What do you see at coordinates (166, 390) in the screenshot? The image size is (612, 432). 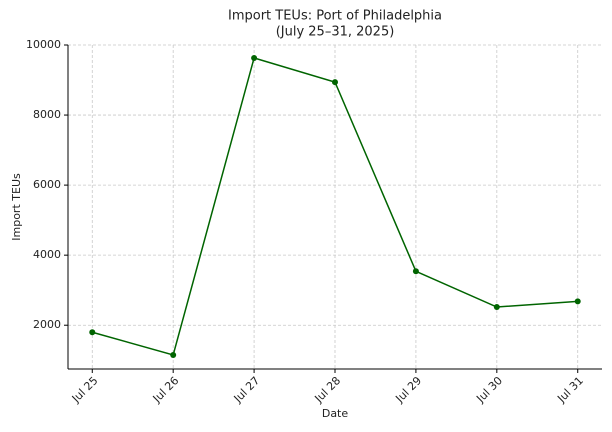 I see `x-tick-label: Jul 26` at bounding box center [166, 390].